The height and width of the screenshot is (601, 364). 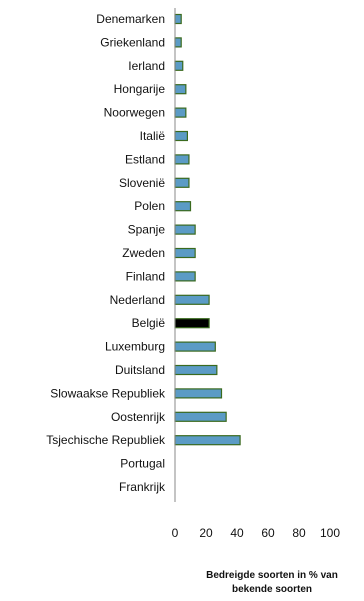 I want to click on x-tick-label-60: 60, so click(x=268, y=533).